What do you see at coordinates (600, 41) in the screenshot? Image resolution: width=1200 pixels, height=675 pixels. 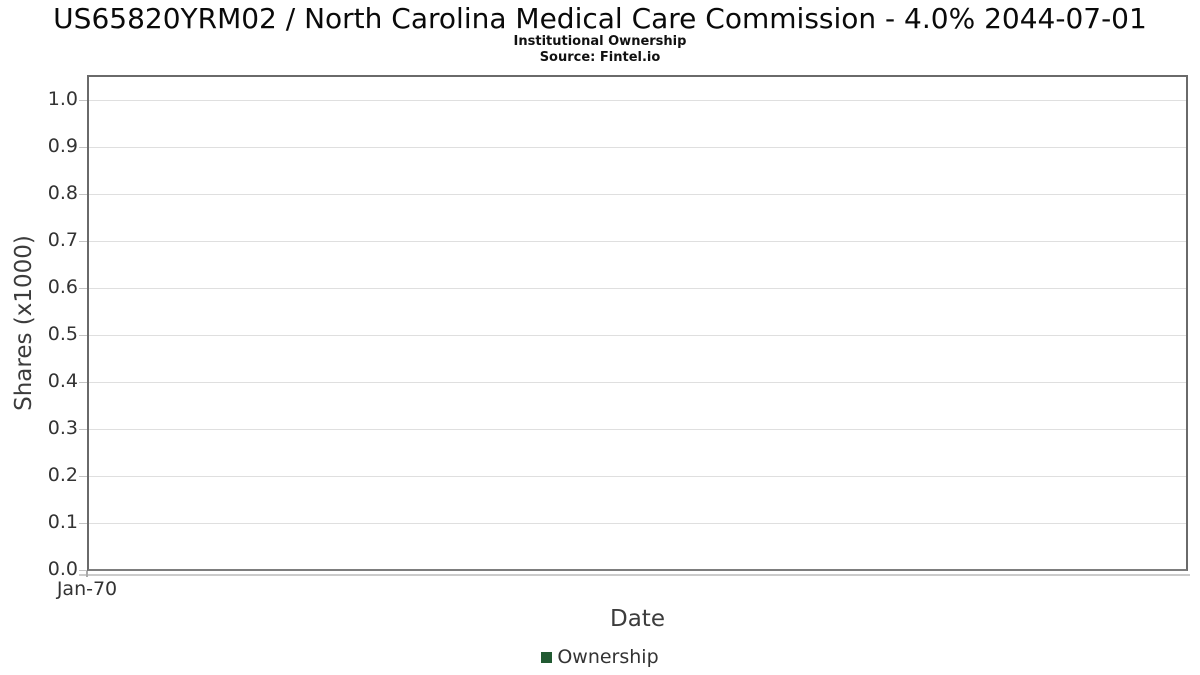 I see `chart-subtitle: Institutional Ownership` at bounding box center [600, 41].